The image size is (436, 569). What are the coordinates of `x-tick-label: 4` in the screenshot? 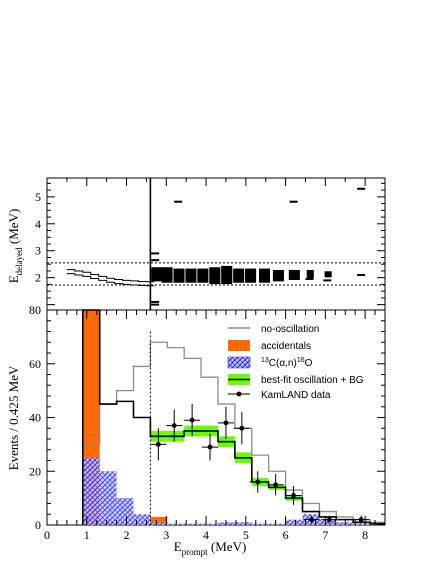 It's located at (206, 535).